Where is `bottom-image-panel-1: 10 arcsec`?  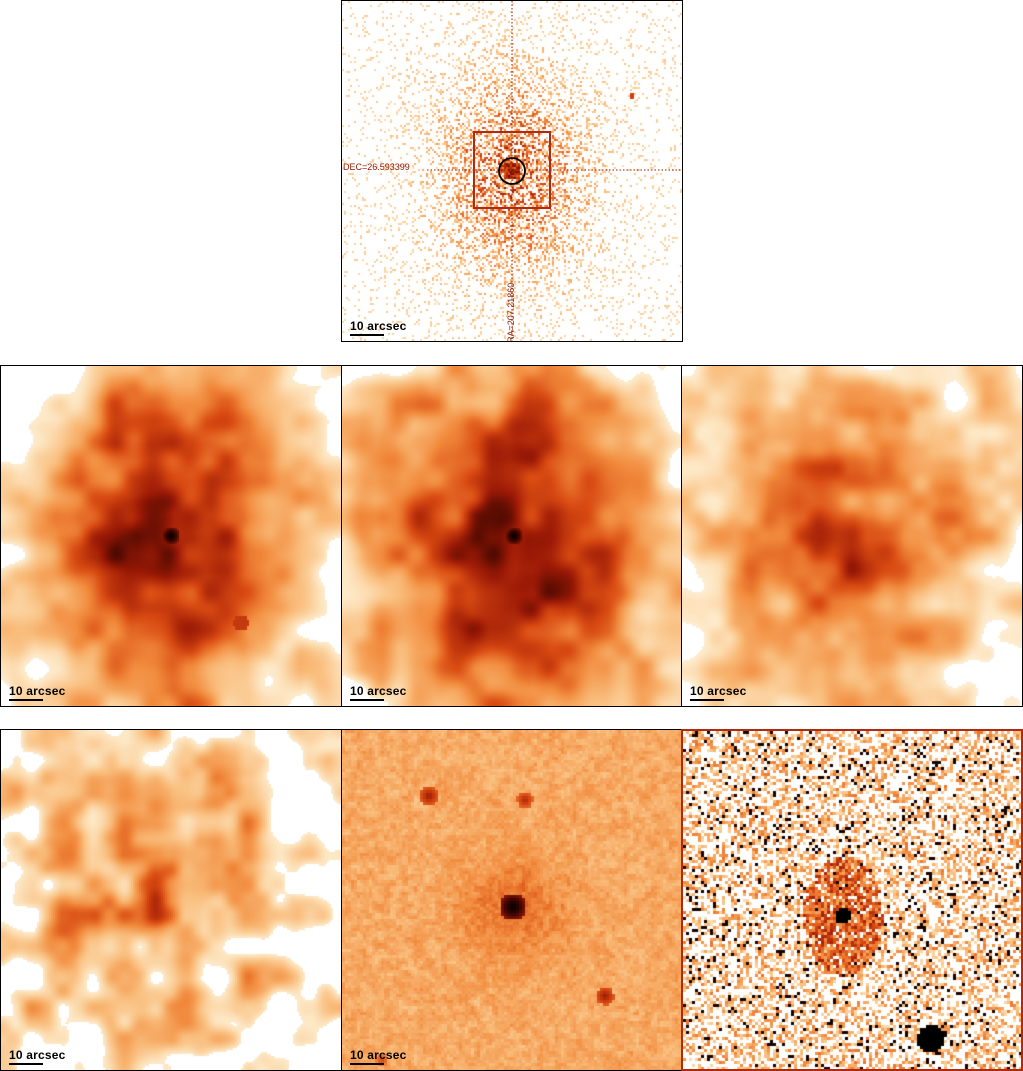
bottom-image-panel-1: 10 arcsec is located at coordinates (171, 900).